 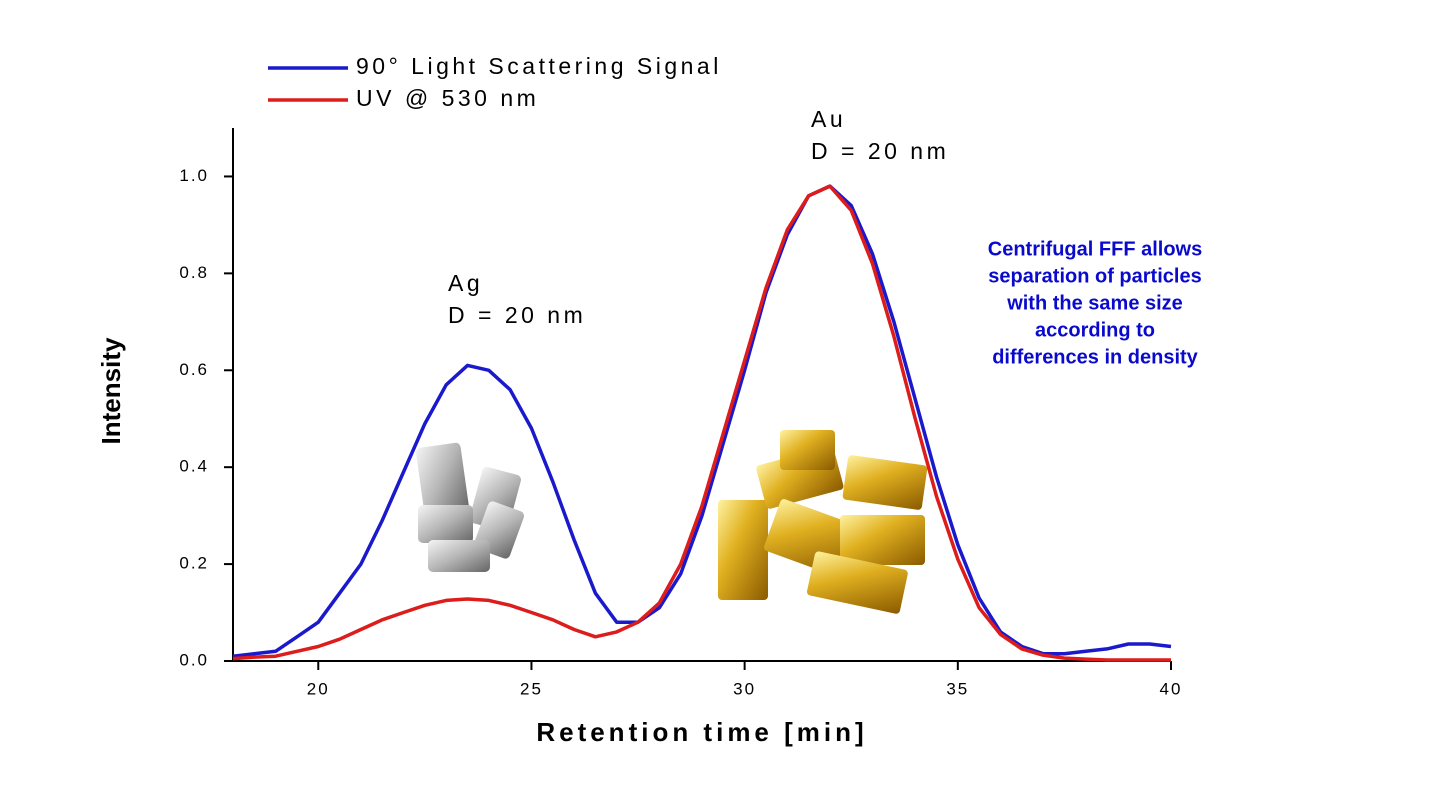 I want to click on annotation: with the same size, so click(x=1094, y=303).